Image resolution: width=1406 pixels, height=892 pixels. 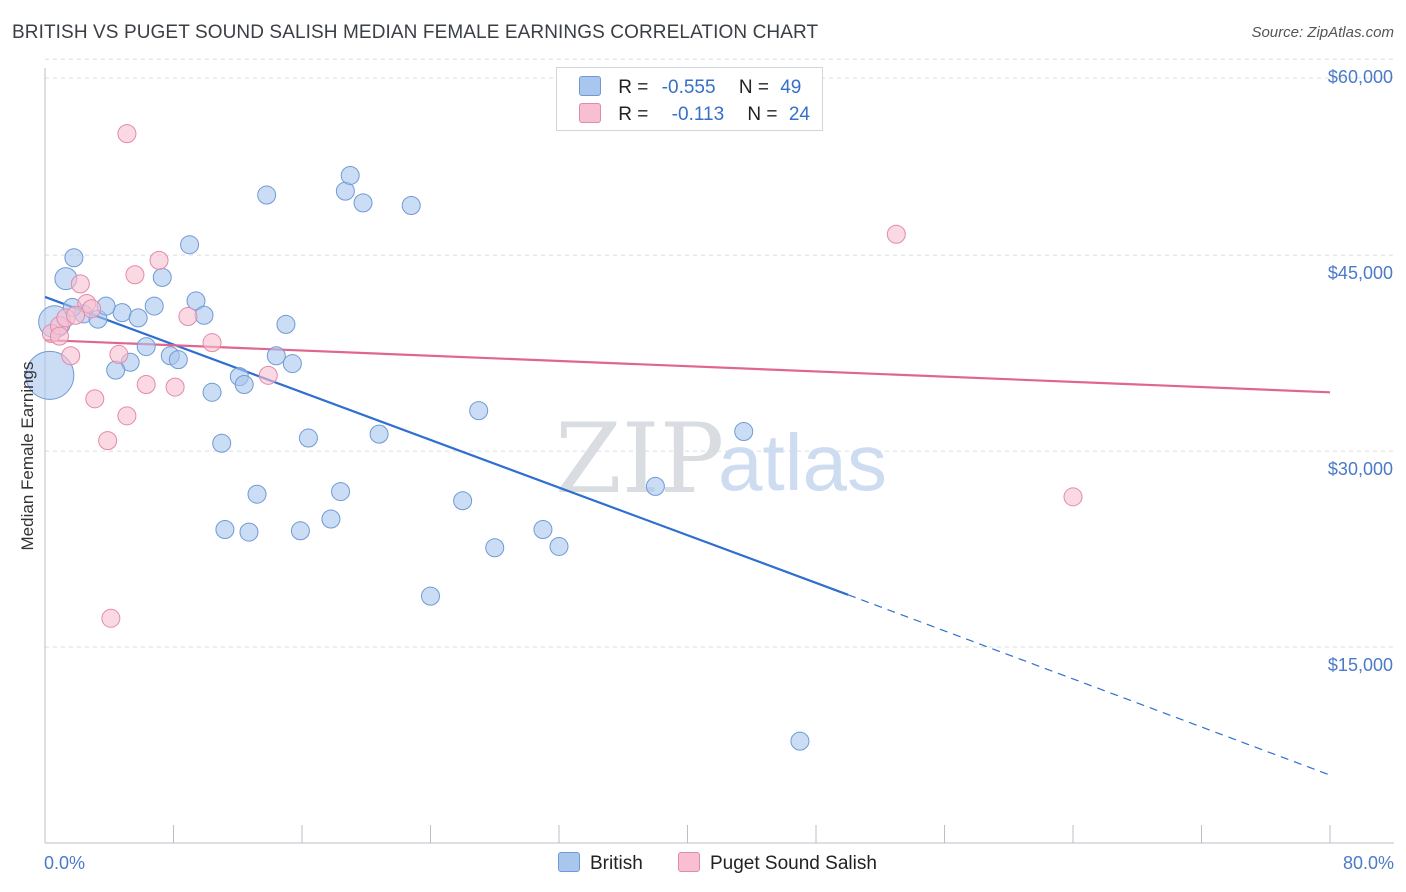 I want to click on bottom-legend-british: British, so click(x=600, y=863).